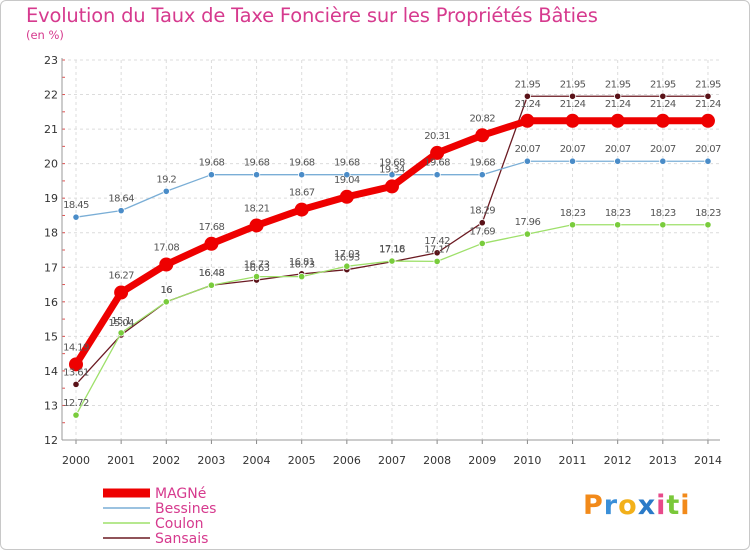  I want to click on y-tick-label: 15, so click(51, 336).